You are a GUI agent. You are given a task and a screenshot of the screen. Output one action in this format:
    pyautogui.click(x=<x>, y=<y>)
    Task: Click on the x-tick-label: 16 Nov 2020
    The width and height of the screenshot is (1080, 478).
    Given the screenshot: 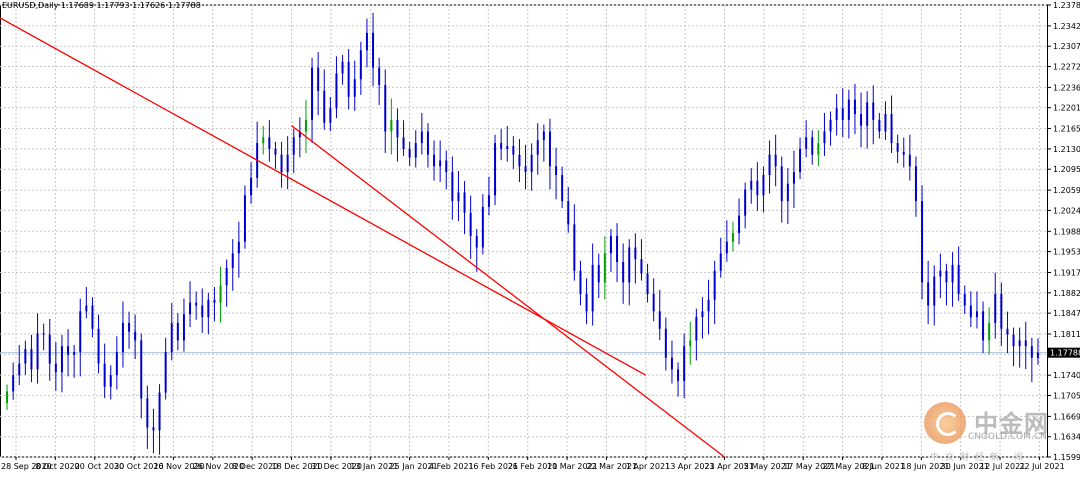 What is the action you would take?
    pyautogui.click(x=178, y=466)
    